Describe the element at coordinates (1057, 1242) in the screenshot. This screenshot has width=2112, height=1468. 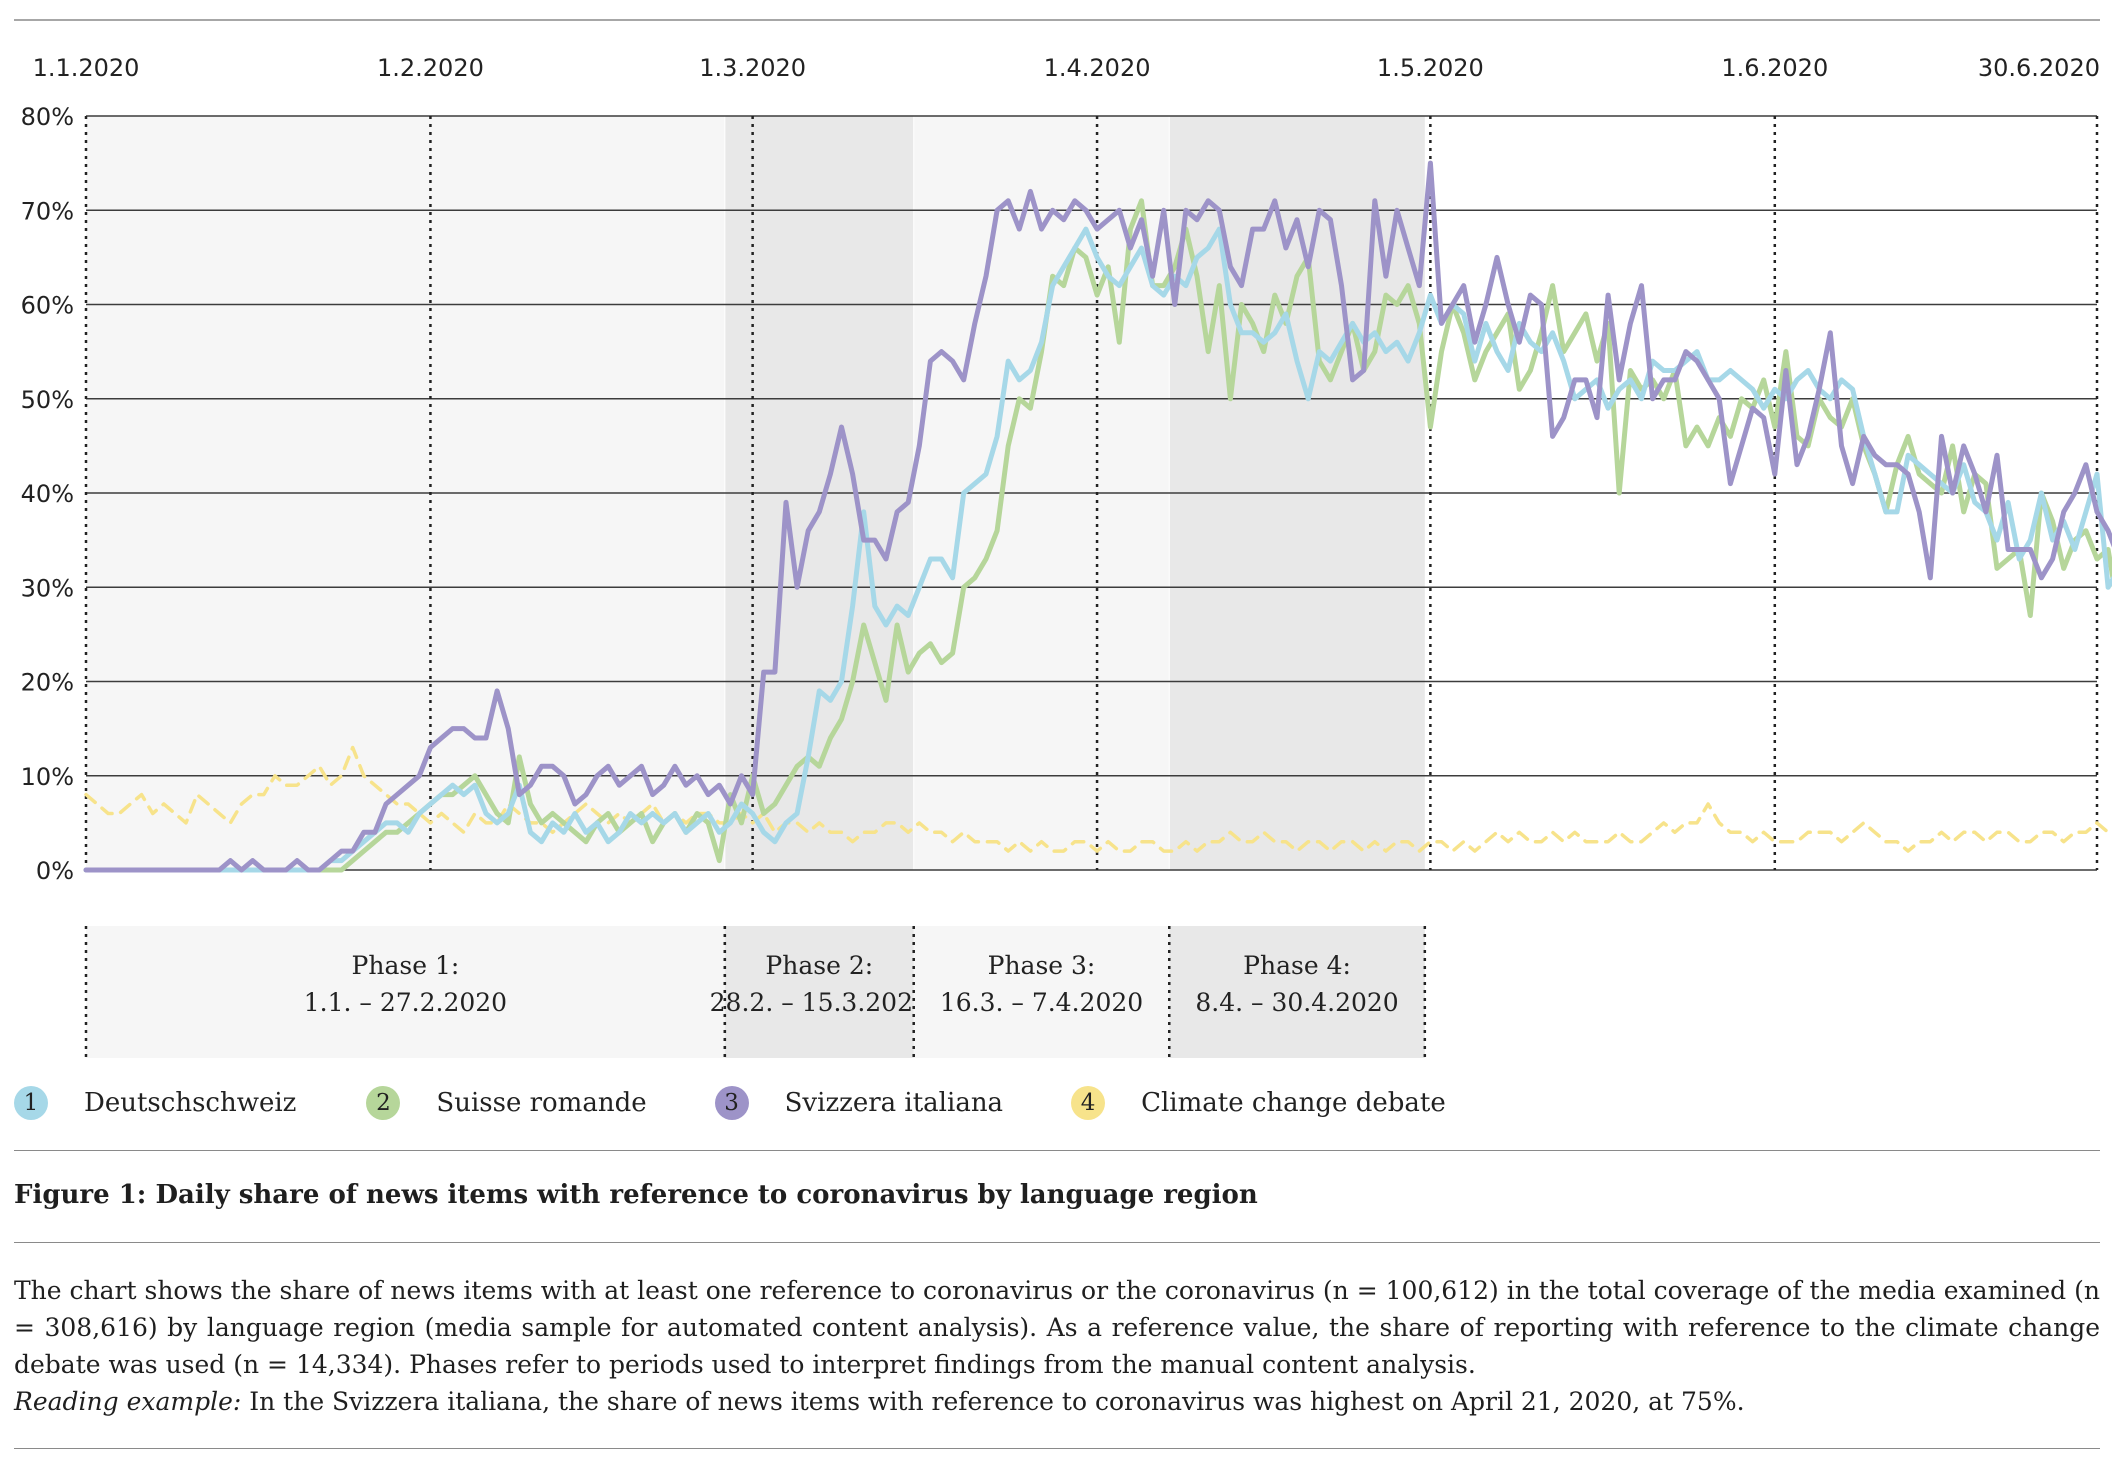
I see `divider-middle` at that location.